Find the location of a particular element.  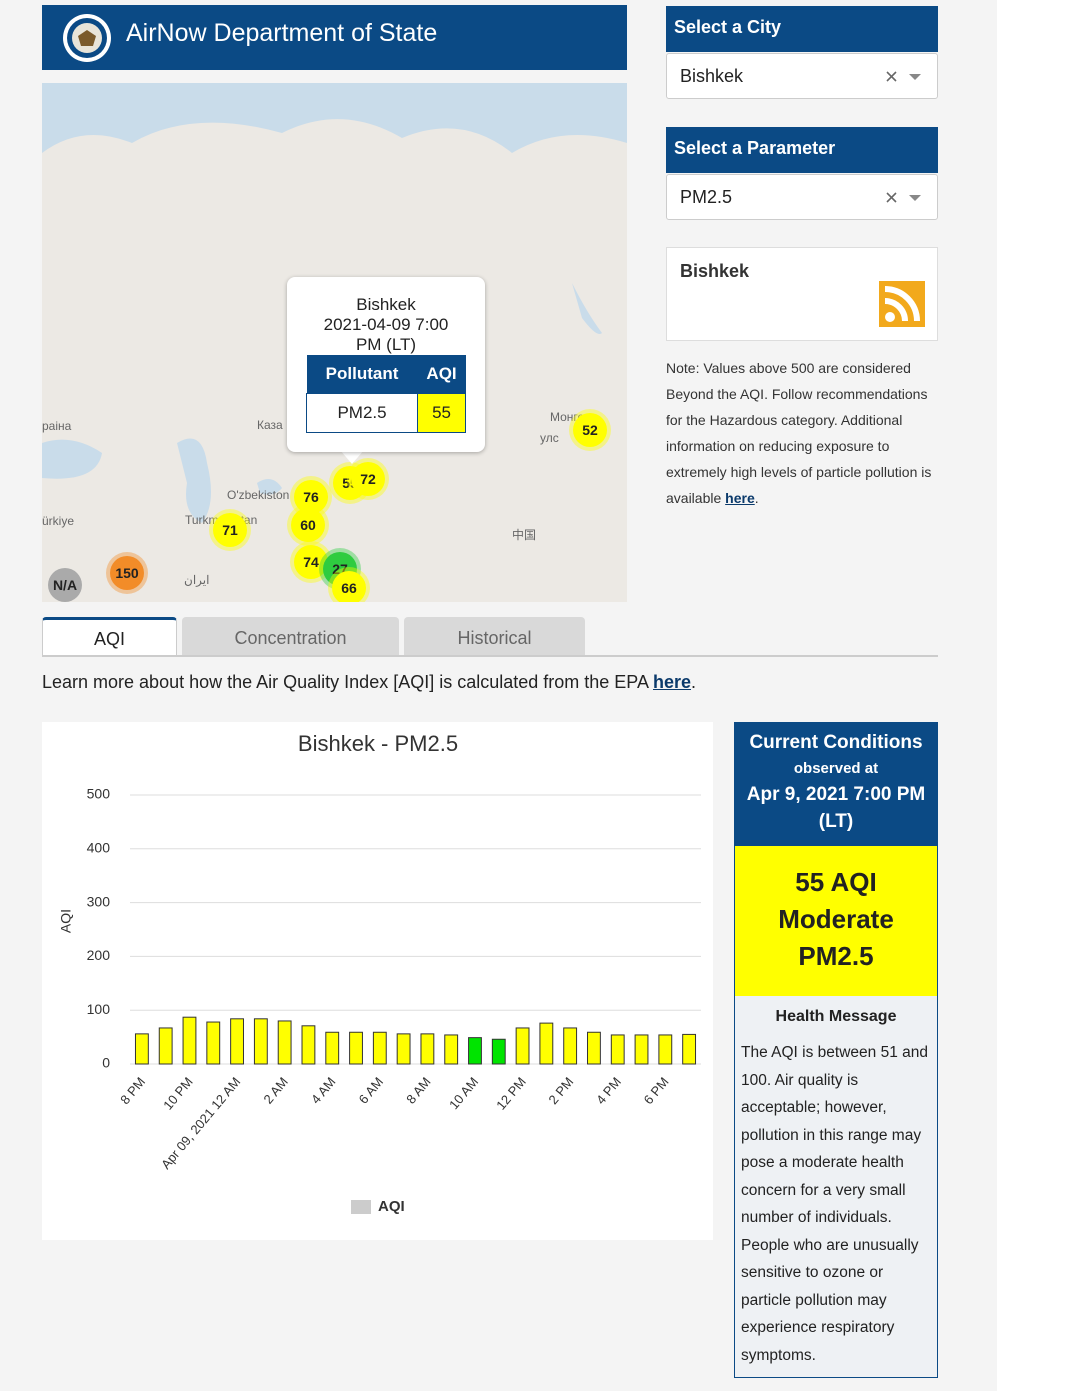

x-tick-label: 2 AM is located at coordinates (275, 1090).